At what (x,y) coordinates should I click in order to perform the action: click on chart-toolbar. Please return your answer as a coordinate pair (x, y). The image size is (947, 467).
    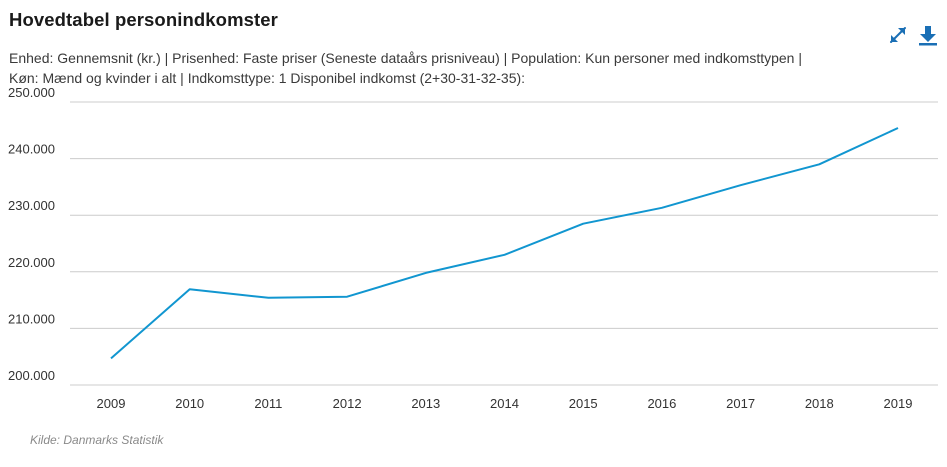
    Looking at the image, I should click on (913, 35).